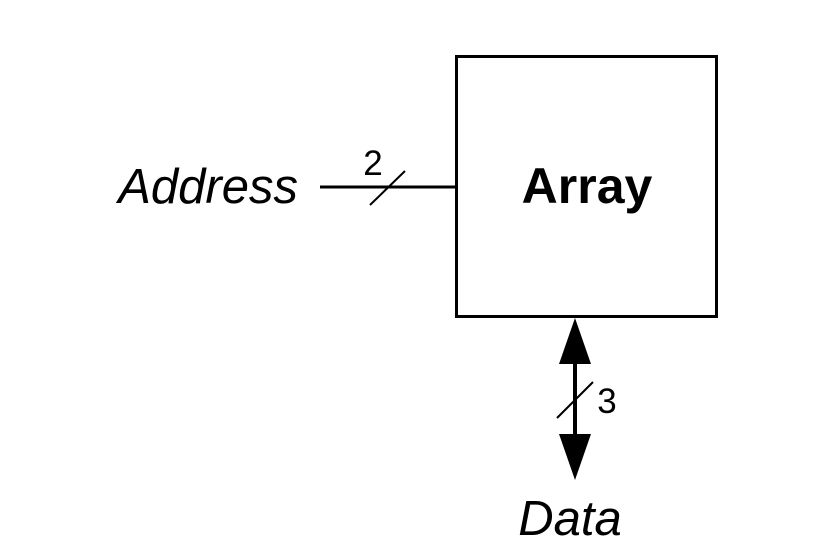 This screenshot has width=830, height=560. I want to click on address-label: Address, so click(206, 187).